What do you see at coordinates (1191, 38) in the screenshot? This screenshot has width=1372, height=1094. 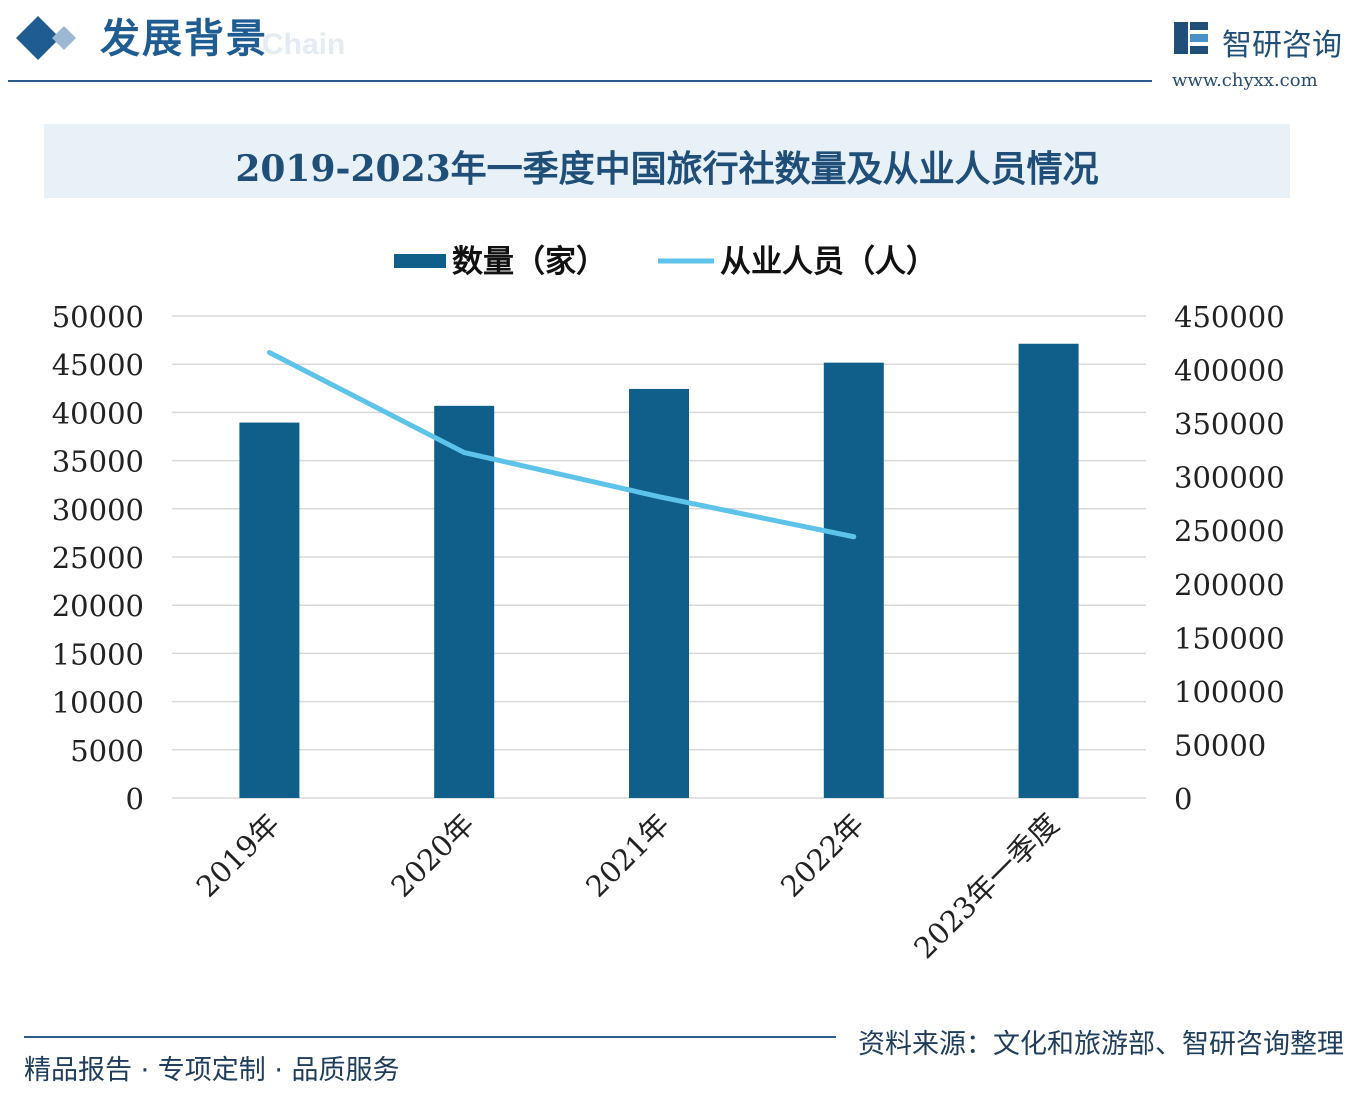 I see `chyxx-logo-icon` at bounding box center [1191, 38].